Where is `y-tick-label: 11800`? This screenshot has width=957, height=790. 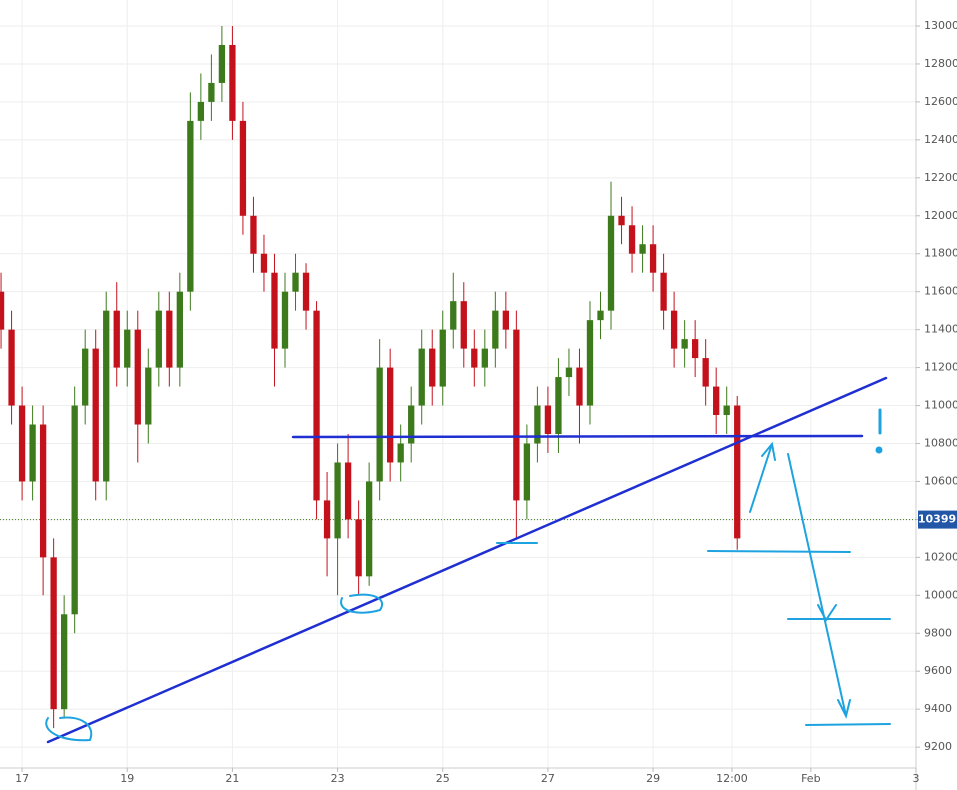 y-tick-label: 11800 is located at coordinates (940, 253).